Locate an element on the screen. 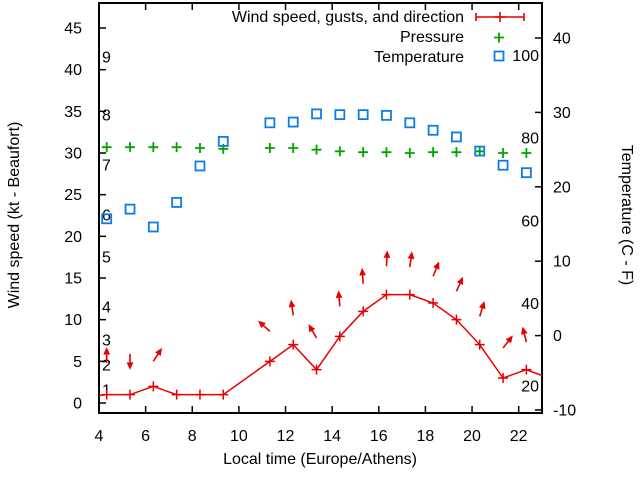 The height and width of the screenshot is (480, 640). right-tick-label: 30 is located at coordinates (562, 113).